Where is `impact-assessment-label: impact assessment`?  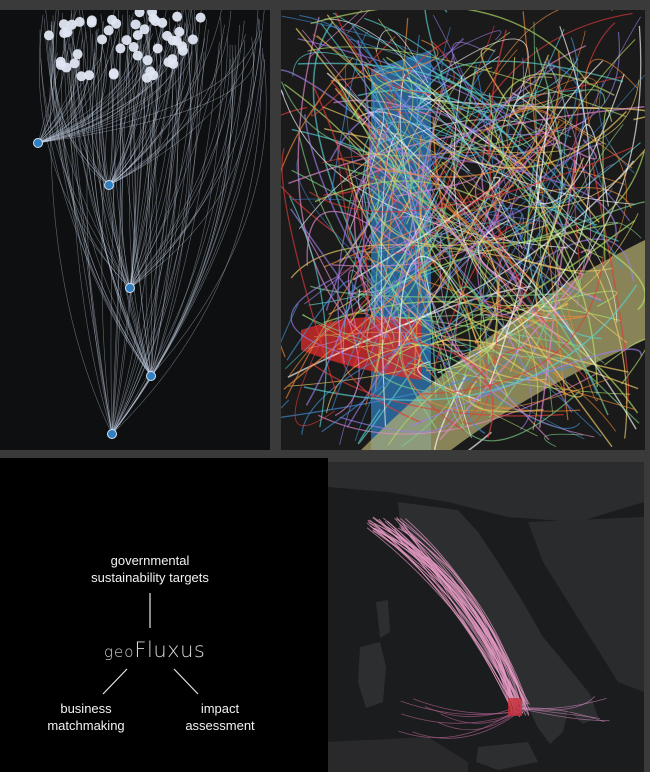
impact-assessment-label: impact assessment is located at coordinates (220, 717).